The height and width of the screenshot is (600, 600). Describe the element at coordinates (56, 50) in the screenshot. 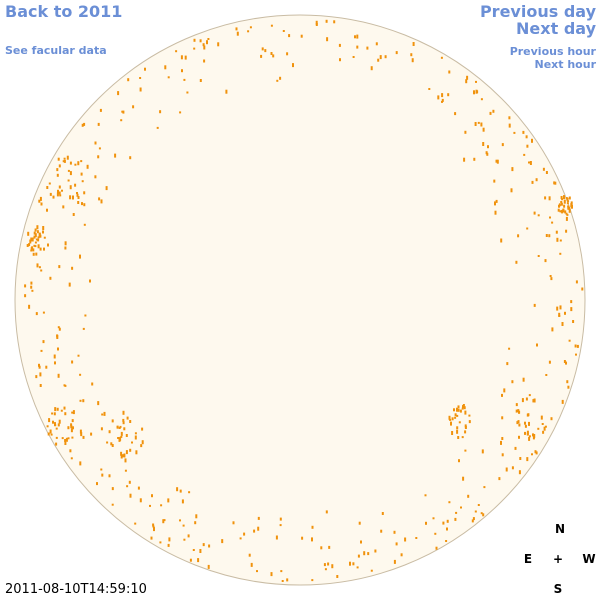

I see `facular-link: See facular data` at that location.